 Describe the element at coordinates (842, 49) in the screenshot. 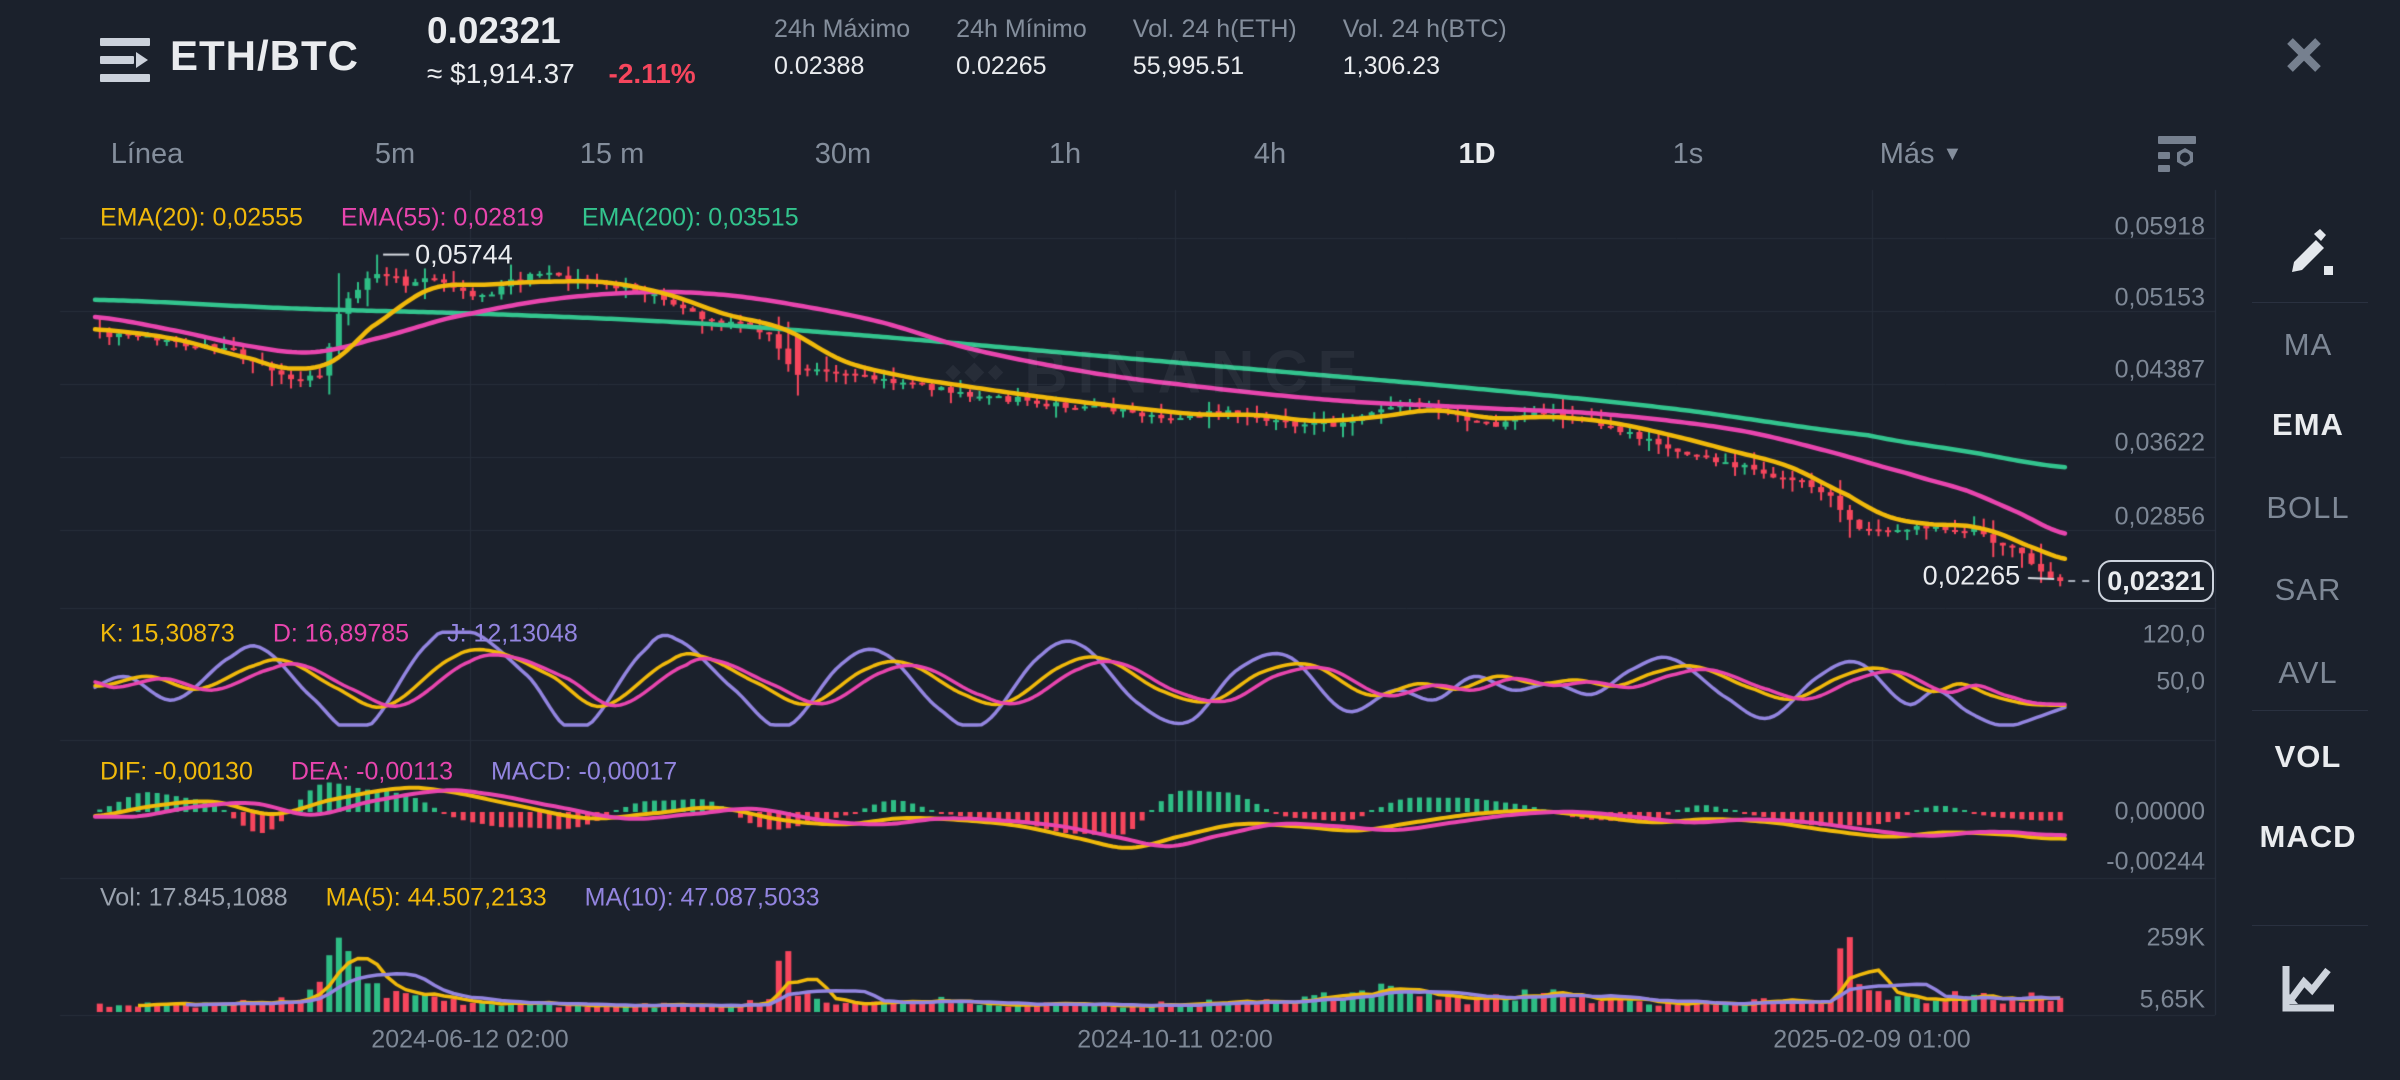

I see `ticker-stat: 24h Máximo 0.02388` at that location.